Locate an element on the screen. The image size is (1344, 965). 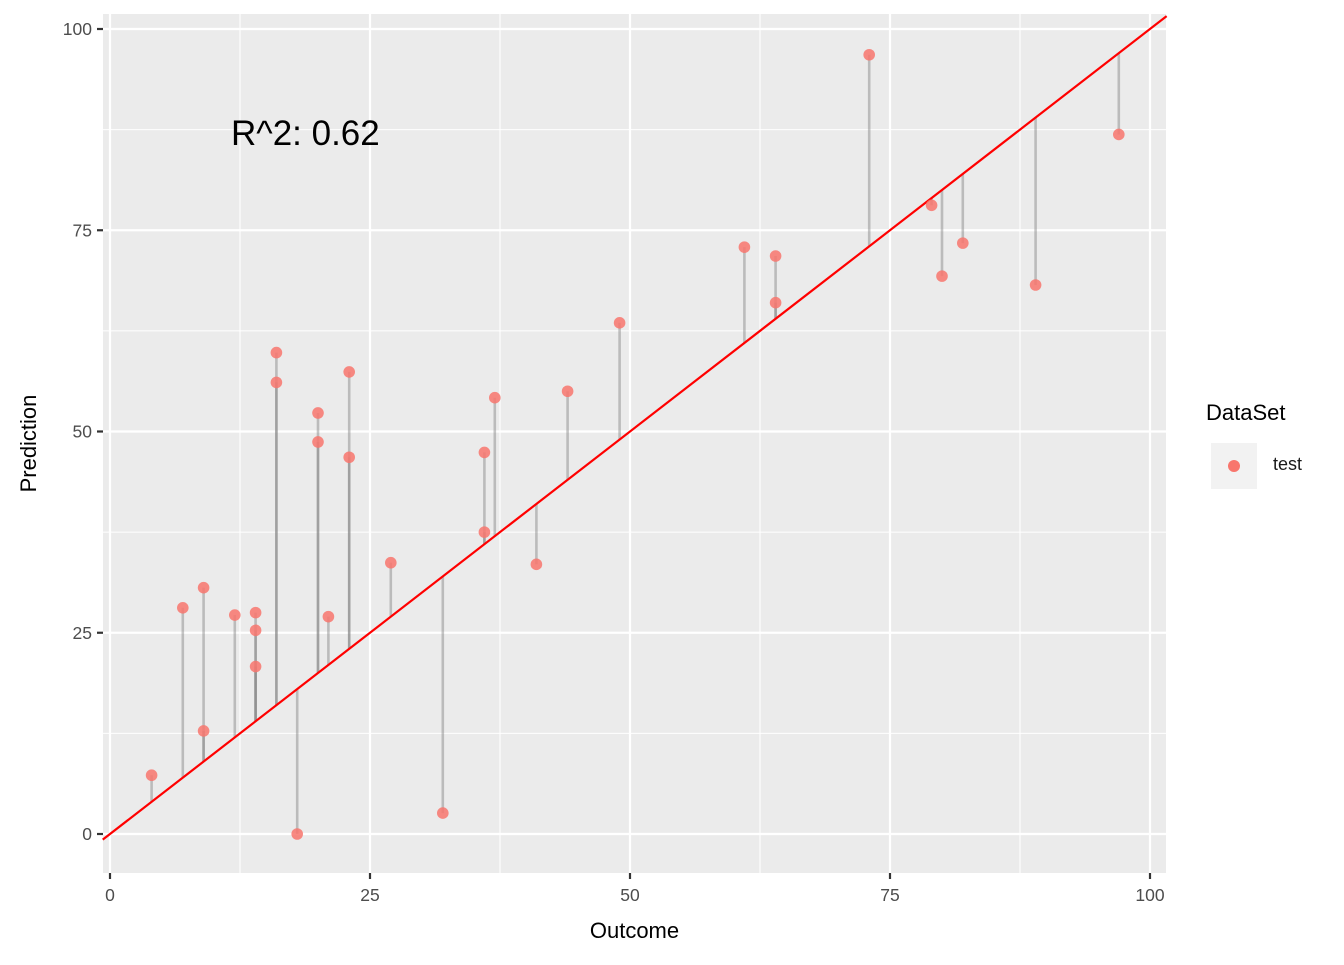
y-tick-label: 50 is located at coordinates (83, 432).